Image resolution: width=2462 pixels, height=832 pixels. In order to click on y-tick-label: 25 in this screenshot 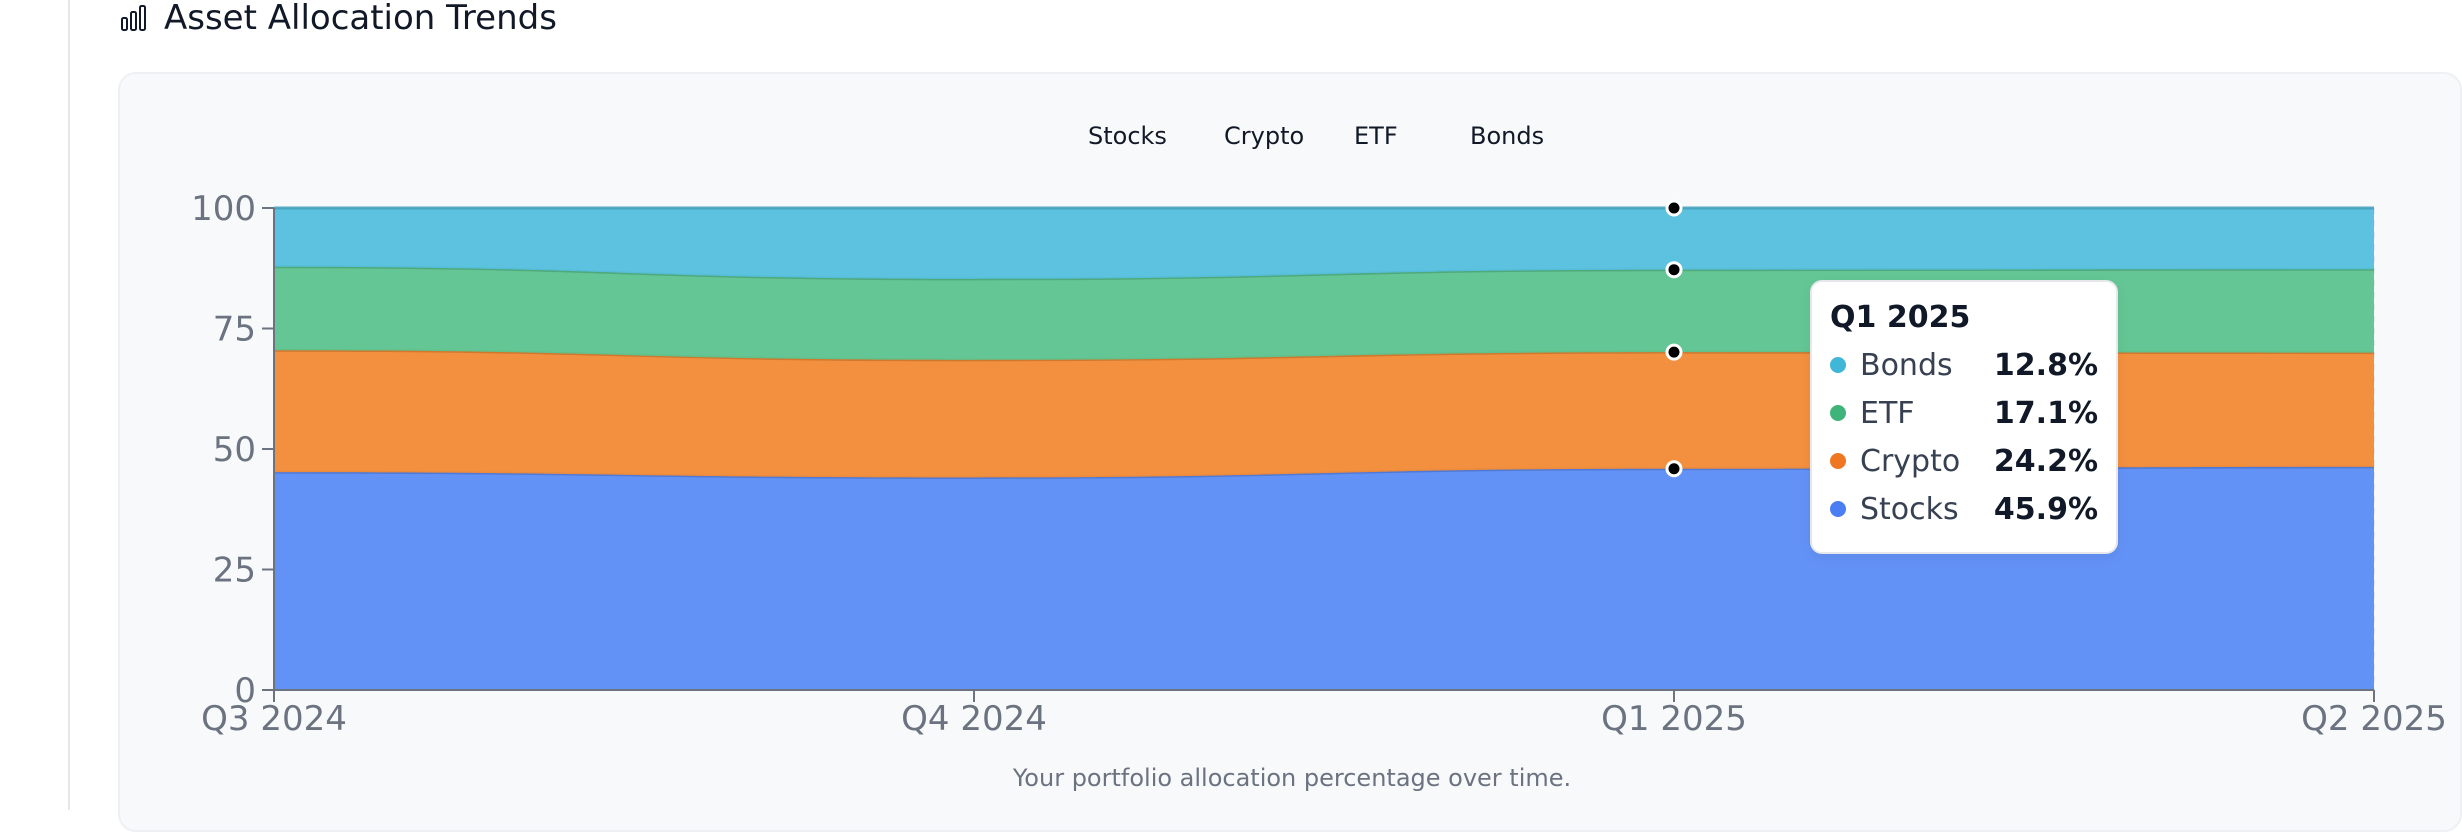, I will do `click(234, 571)`.